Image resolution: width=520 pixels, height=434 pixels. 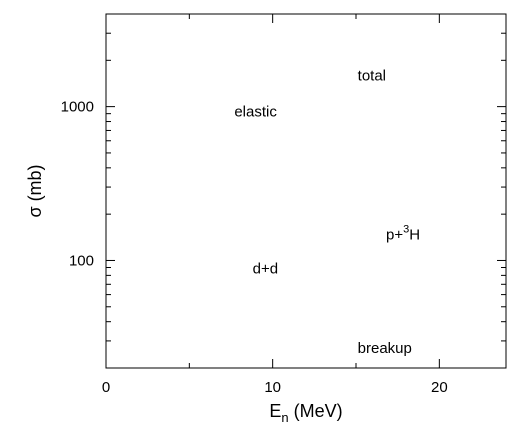 I want to click on x-axis-label-main: E, so click(x=275, y=411).